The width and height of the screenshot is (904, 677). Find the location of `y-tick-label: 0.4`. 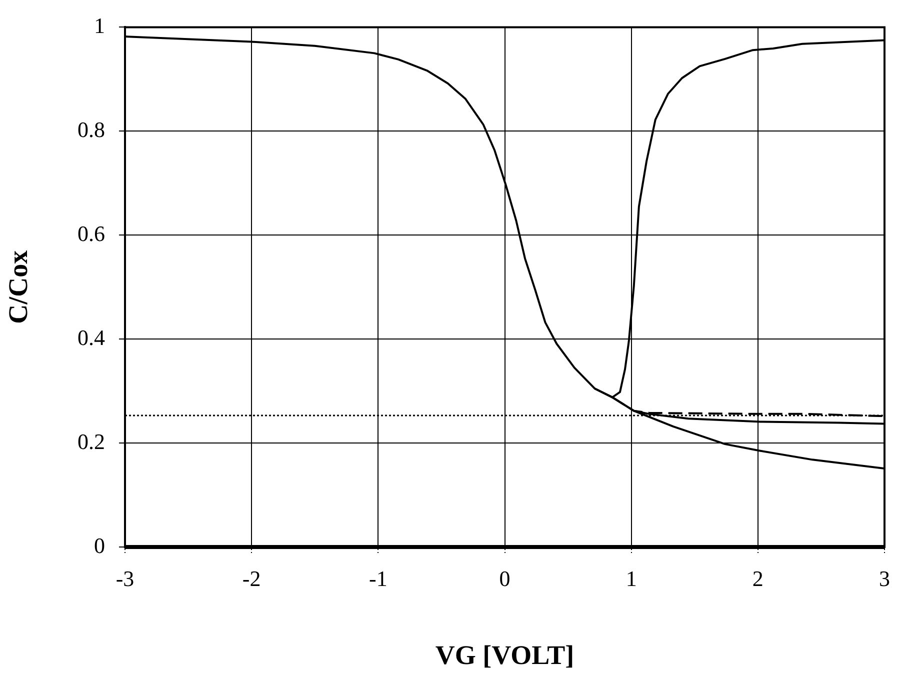

y-tick-label: 0.4 is located at coordinates (91, 337).